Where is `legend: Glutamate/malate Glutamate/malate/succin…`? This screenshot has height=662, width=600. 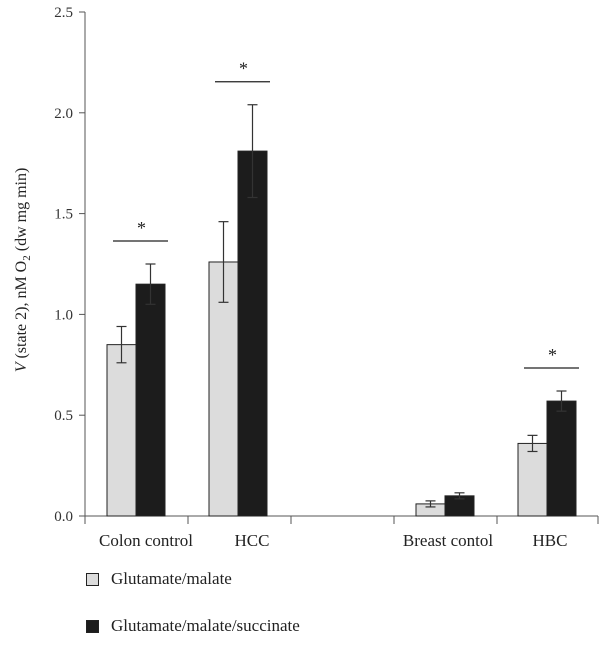
legend: Glutamate/malate Glutamate/malate/succin… is located at coordinates (193, 615).